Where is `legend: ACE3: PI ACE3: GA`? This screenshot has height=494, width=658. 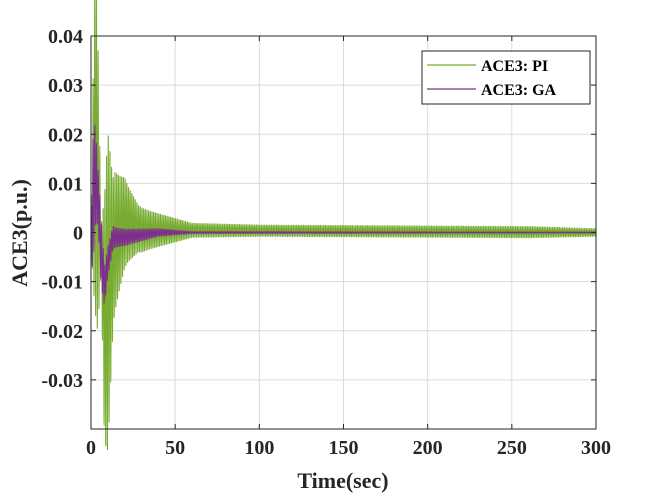
legend: ACE3: PI ACE3: GA is located at coordinates (506, 77).